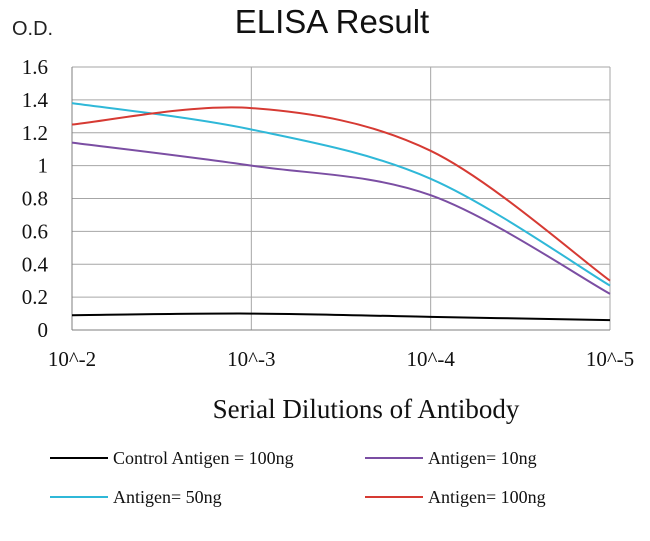 Image resolution: width=650 pixels, height=541 pixels. Describe the element at coordinates (203, 458) in the screenshot. I see `legend-label: Control Antigen = 100ng` at that location.